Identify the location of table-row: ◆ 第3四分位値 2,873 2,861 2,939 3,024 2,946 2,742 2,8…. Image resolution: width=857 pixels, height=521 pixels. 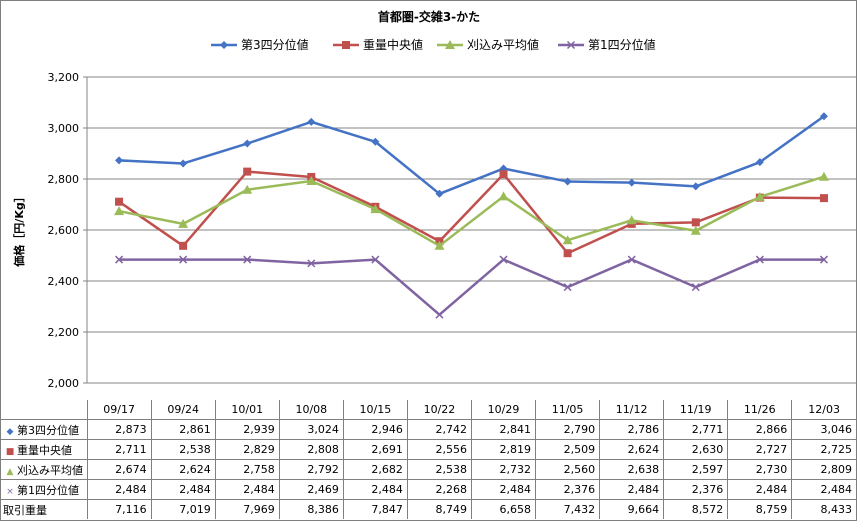
(428, 429).